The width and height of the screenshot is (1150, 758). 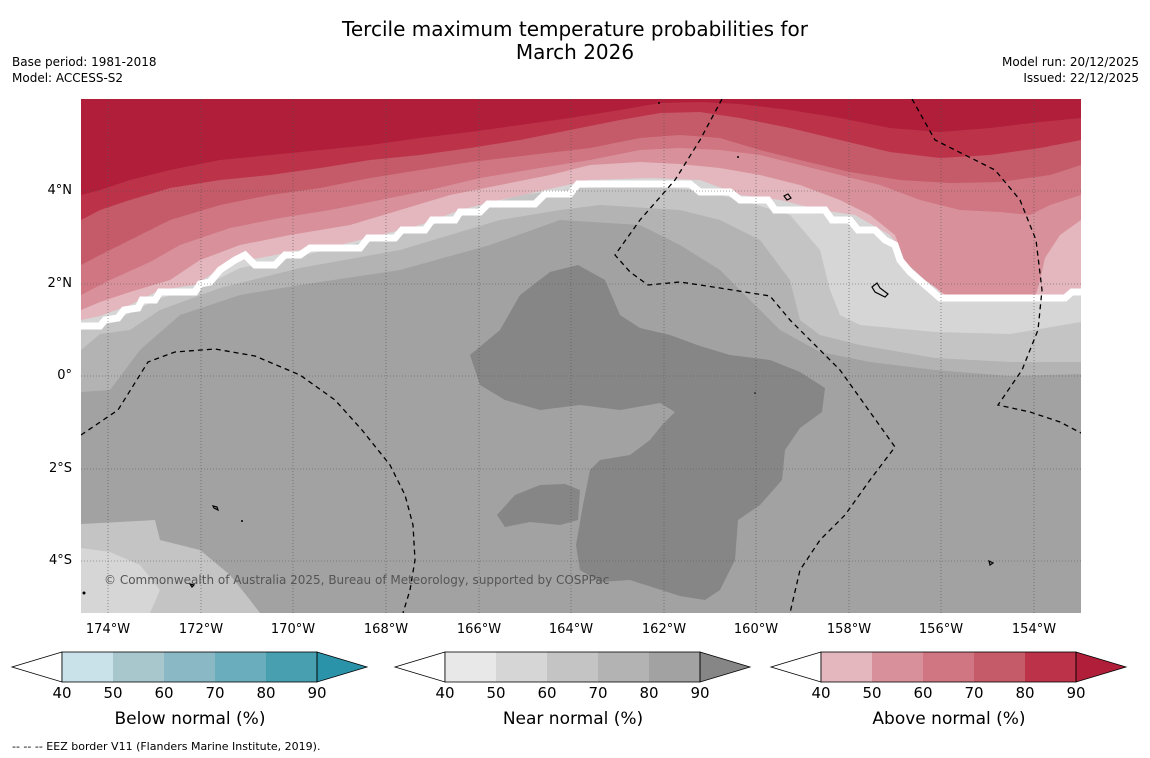 What do you see at coordinates (573, 719) in the screenshot?
I see `near-normal-title: Near normal (%)` at bounding box center [573, 719].